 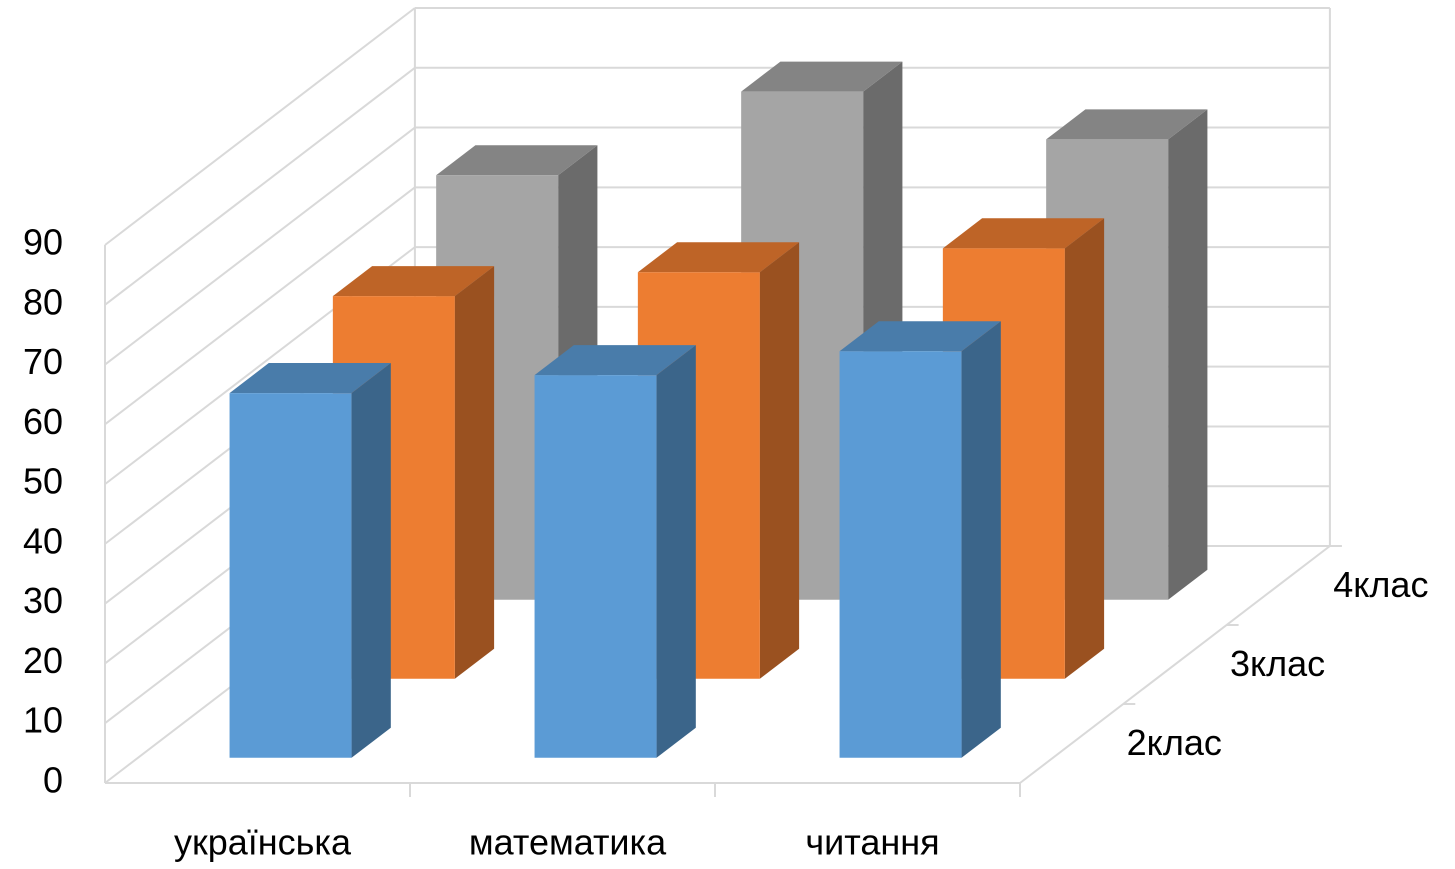 What do you see at coordinates (1174, 742) in the screenshot?
I see `series-label: 2клас` at bounding box center [1174, 742].